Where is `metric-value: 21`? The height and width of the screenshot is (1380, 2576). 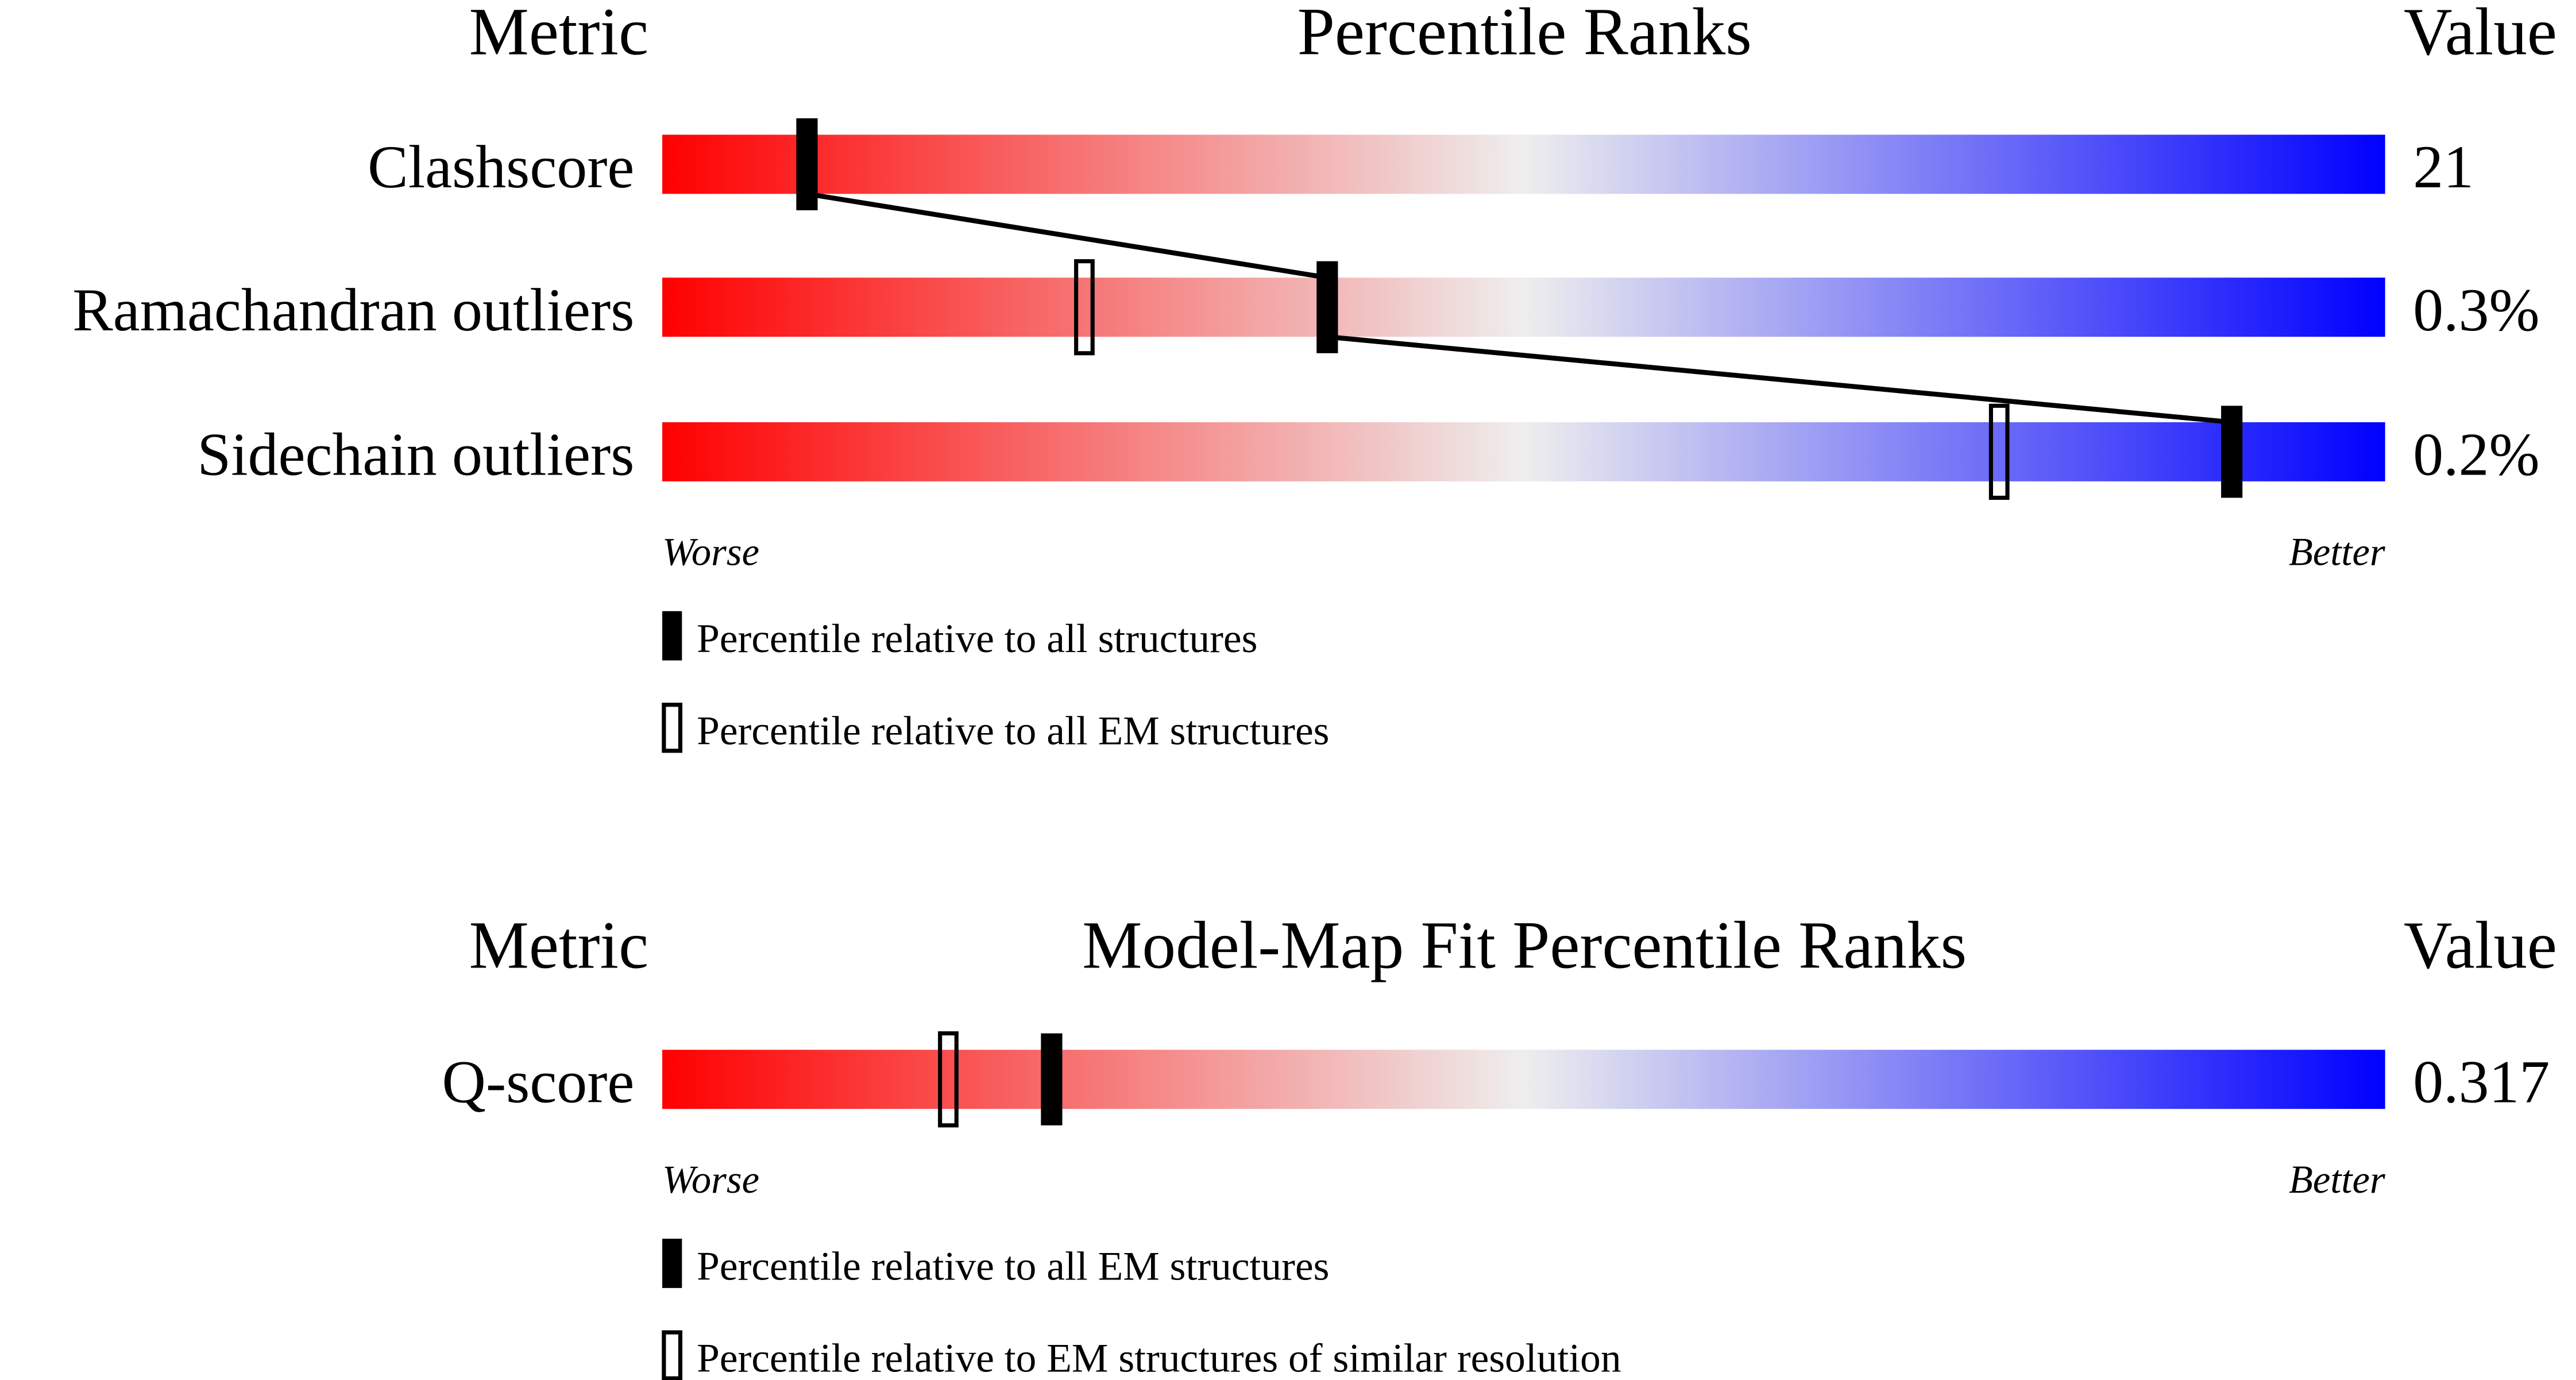
metric-value: 21 is located at coordinates (2443, 167).